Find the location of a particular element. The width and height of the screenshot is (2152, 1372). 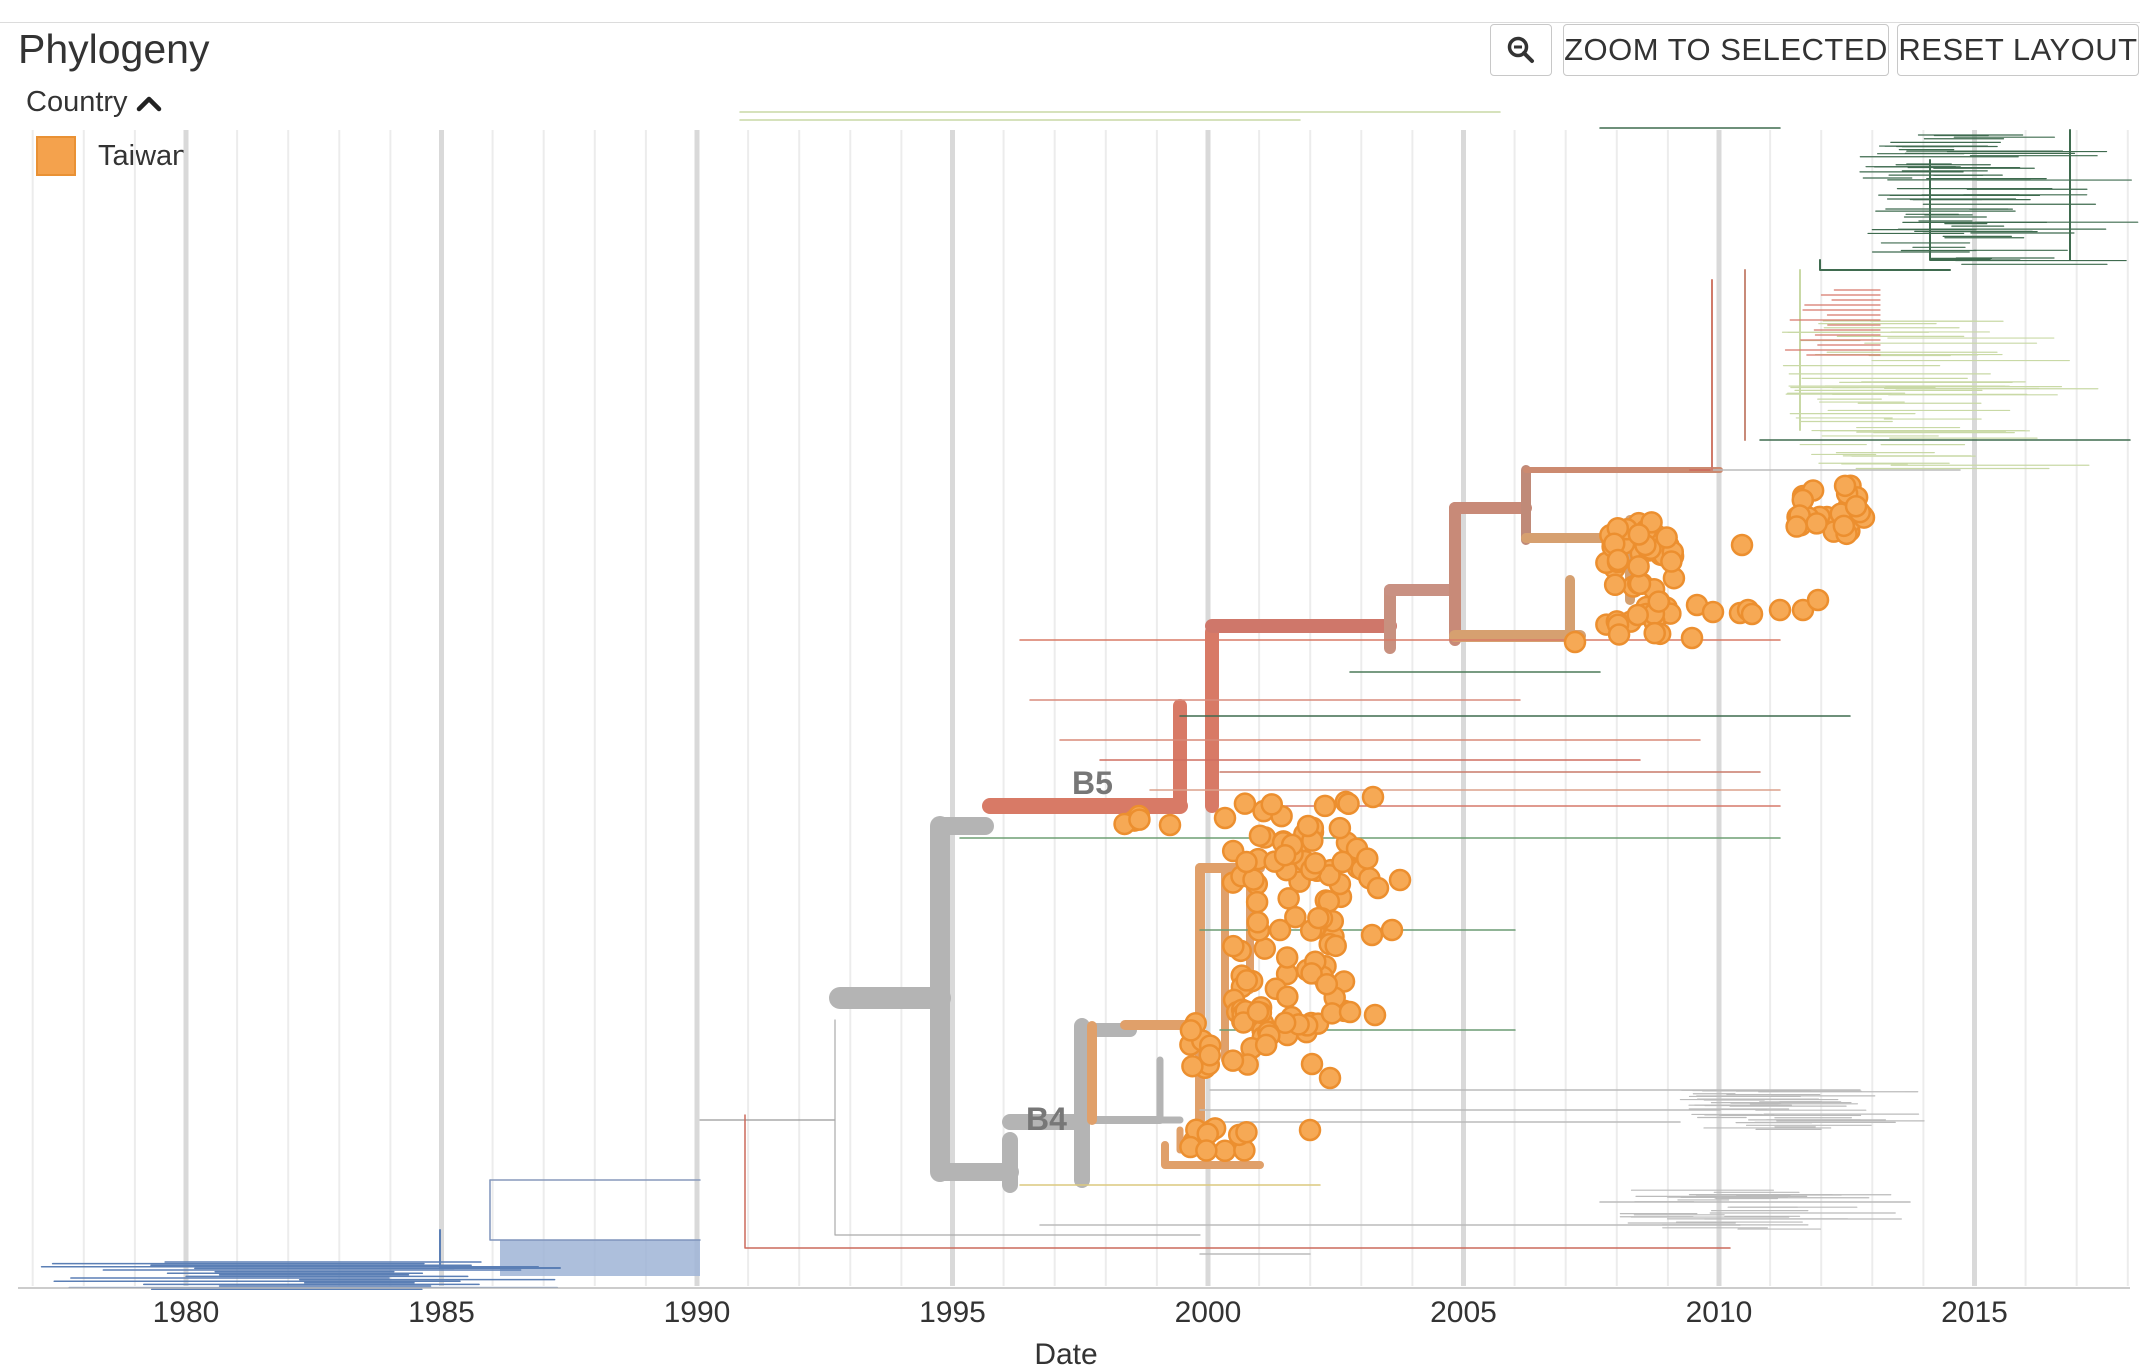

zoom-out-button is located at coordinates (1521, 50).